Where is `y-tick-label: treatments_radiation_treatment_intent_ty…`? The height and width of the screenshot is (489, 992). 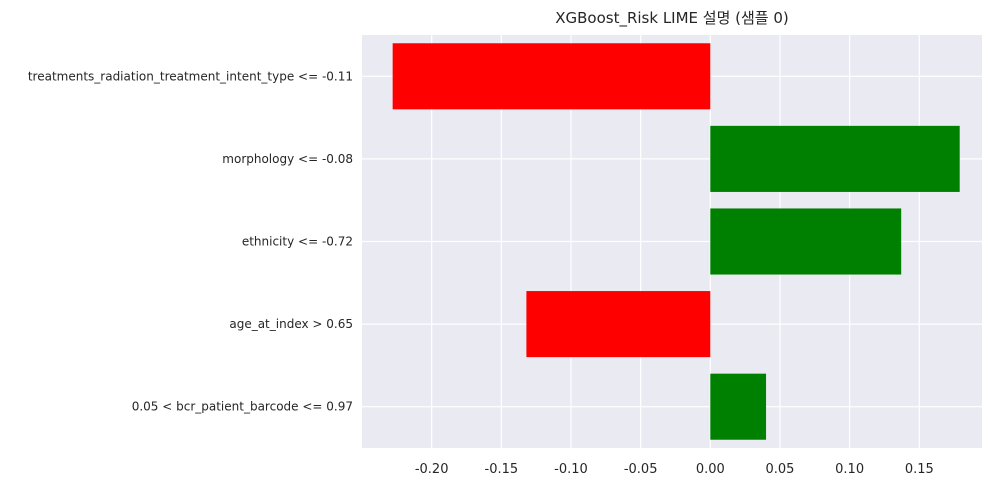 y-tick-label: treatments_radiation_treatment_intent_ty… is located at coordinates (190, 76).